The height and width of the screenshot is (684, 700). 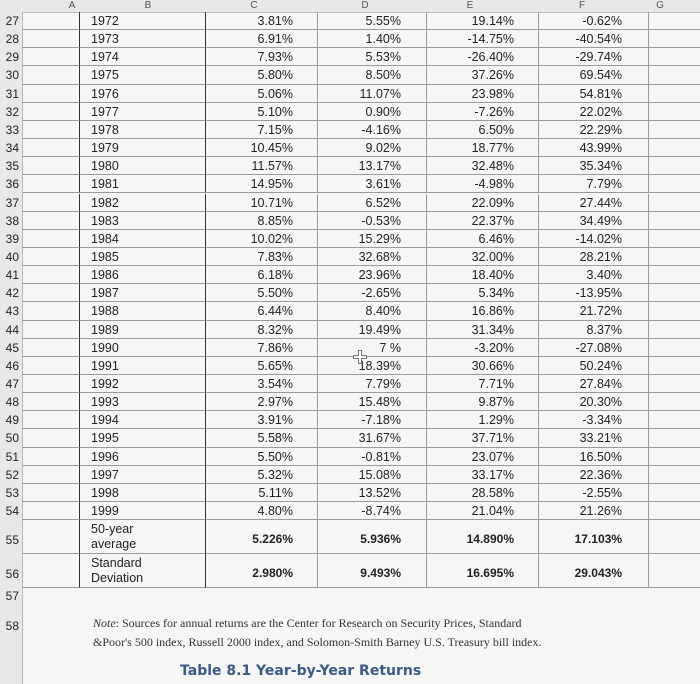 I want to click on treasury-cell: 8.37%, so click(x=594, y=329).